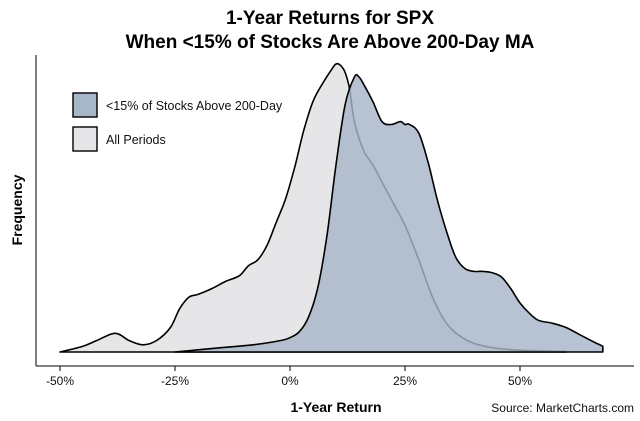  Describe the element at coordinates (562, 408) in the screenshot. I see `source-note: Source: MarketCharts.com` at that location.